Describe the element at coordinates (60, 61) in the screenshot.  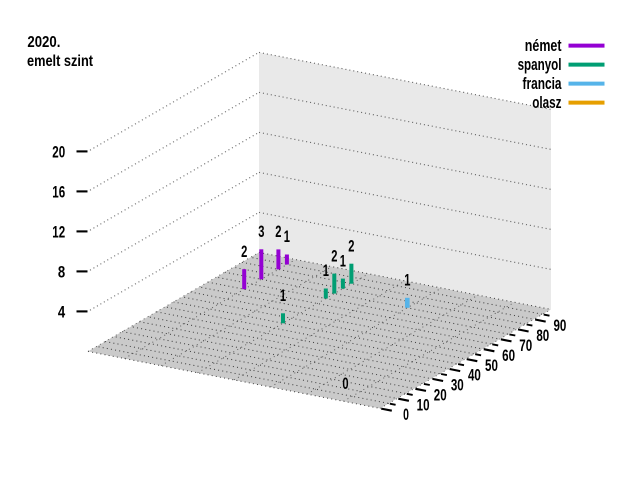
I see `svg-text: emelt szint` at that location.